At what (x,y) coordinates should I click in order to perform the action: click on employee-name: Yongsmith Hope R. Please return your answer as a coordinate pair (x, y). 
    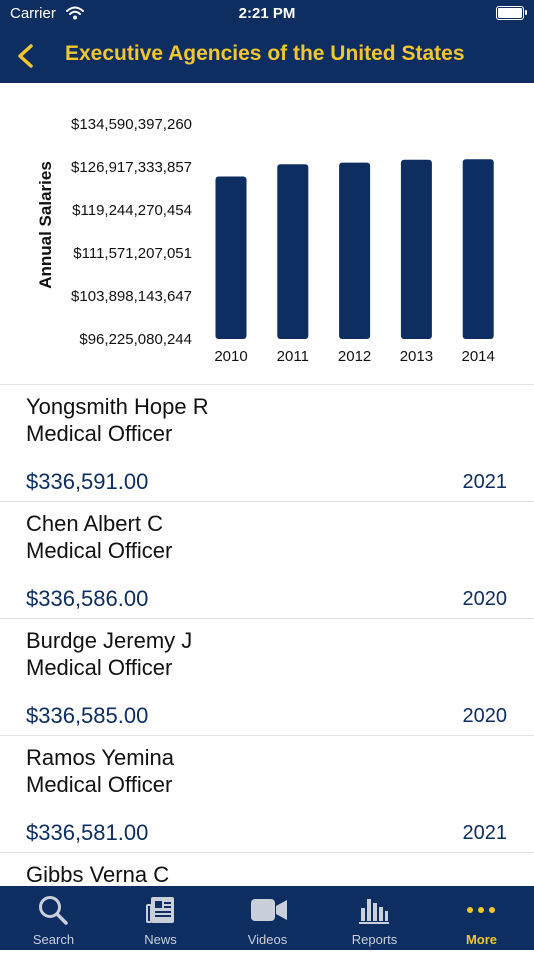
    Looking at the image, I should click on (117, 406).